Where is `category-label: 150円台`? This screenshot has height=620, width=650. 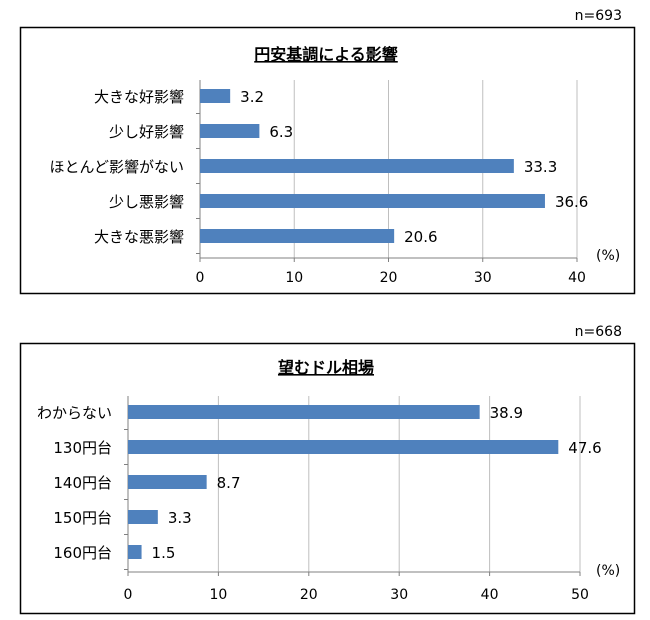
category-label: 150円台 is located at coordinates (82, 518).